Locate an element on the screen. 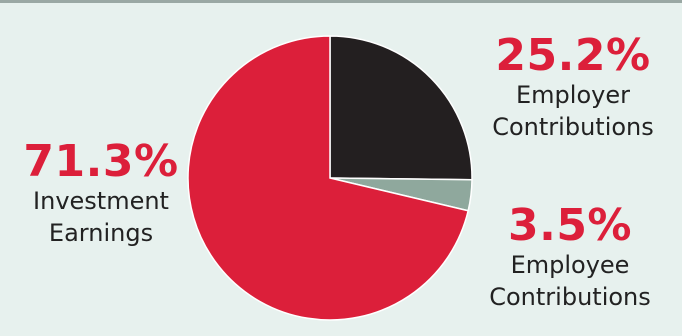 Image resolution: width=682 pixels, height=336 pixels. pie-slice-employer-contributions is located at coordinates (401, 108).